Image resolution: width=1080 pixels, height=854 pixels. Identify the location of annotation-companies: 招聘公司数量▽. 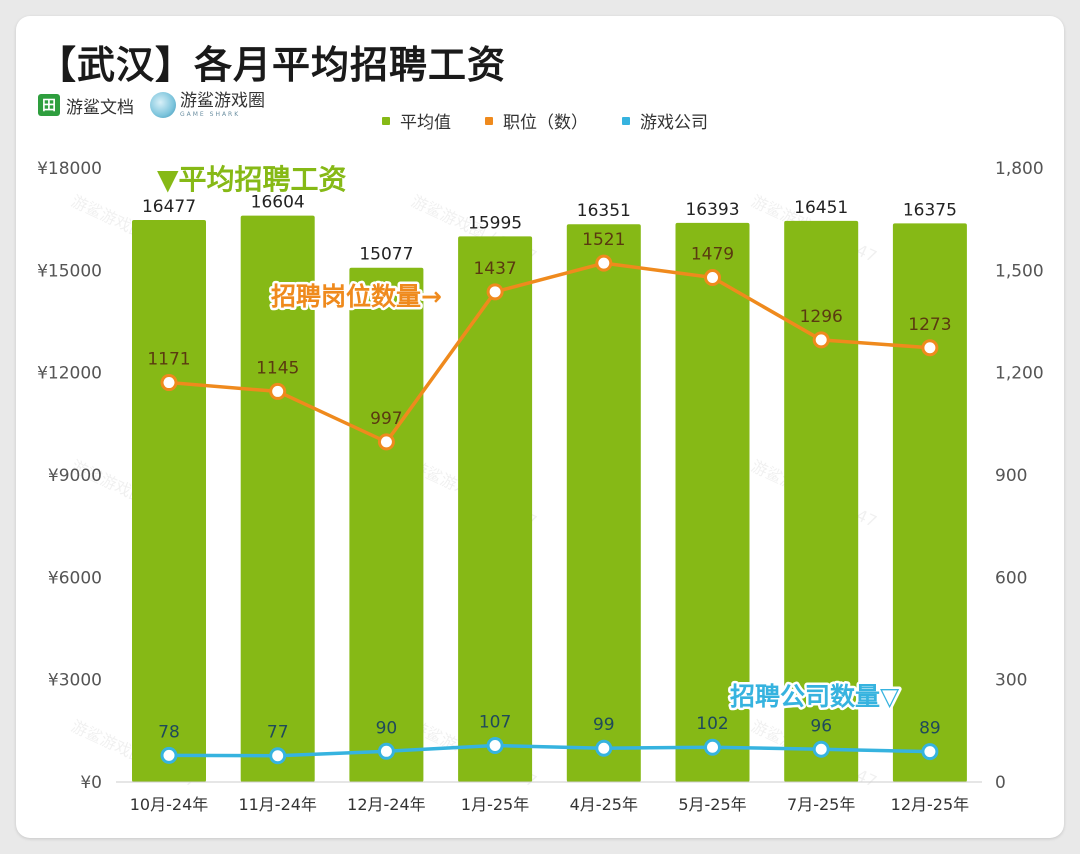
(815, 696).